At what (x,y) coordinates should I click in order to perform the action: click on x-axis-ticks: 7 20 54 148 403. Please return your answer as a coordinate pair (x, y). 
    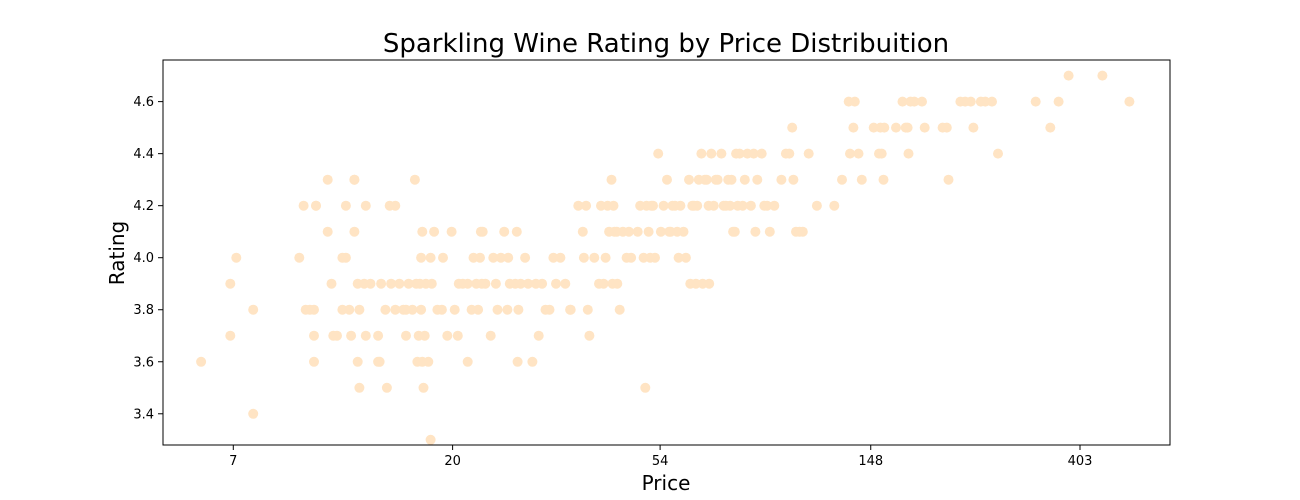
    Looking at the image, I should click on (660, 457).